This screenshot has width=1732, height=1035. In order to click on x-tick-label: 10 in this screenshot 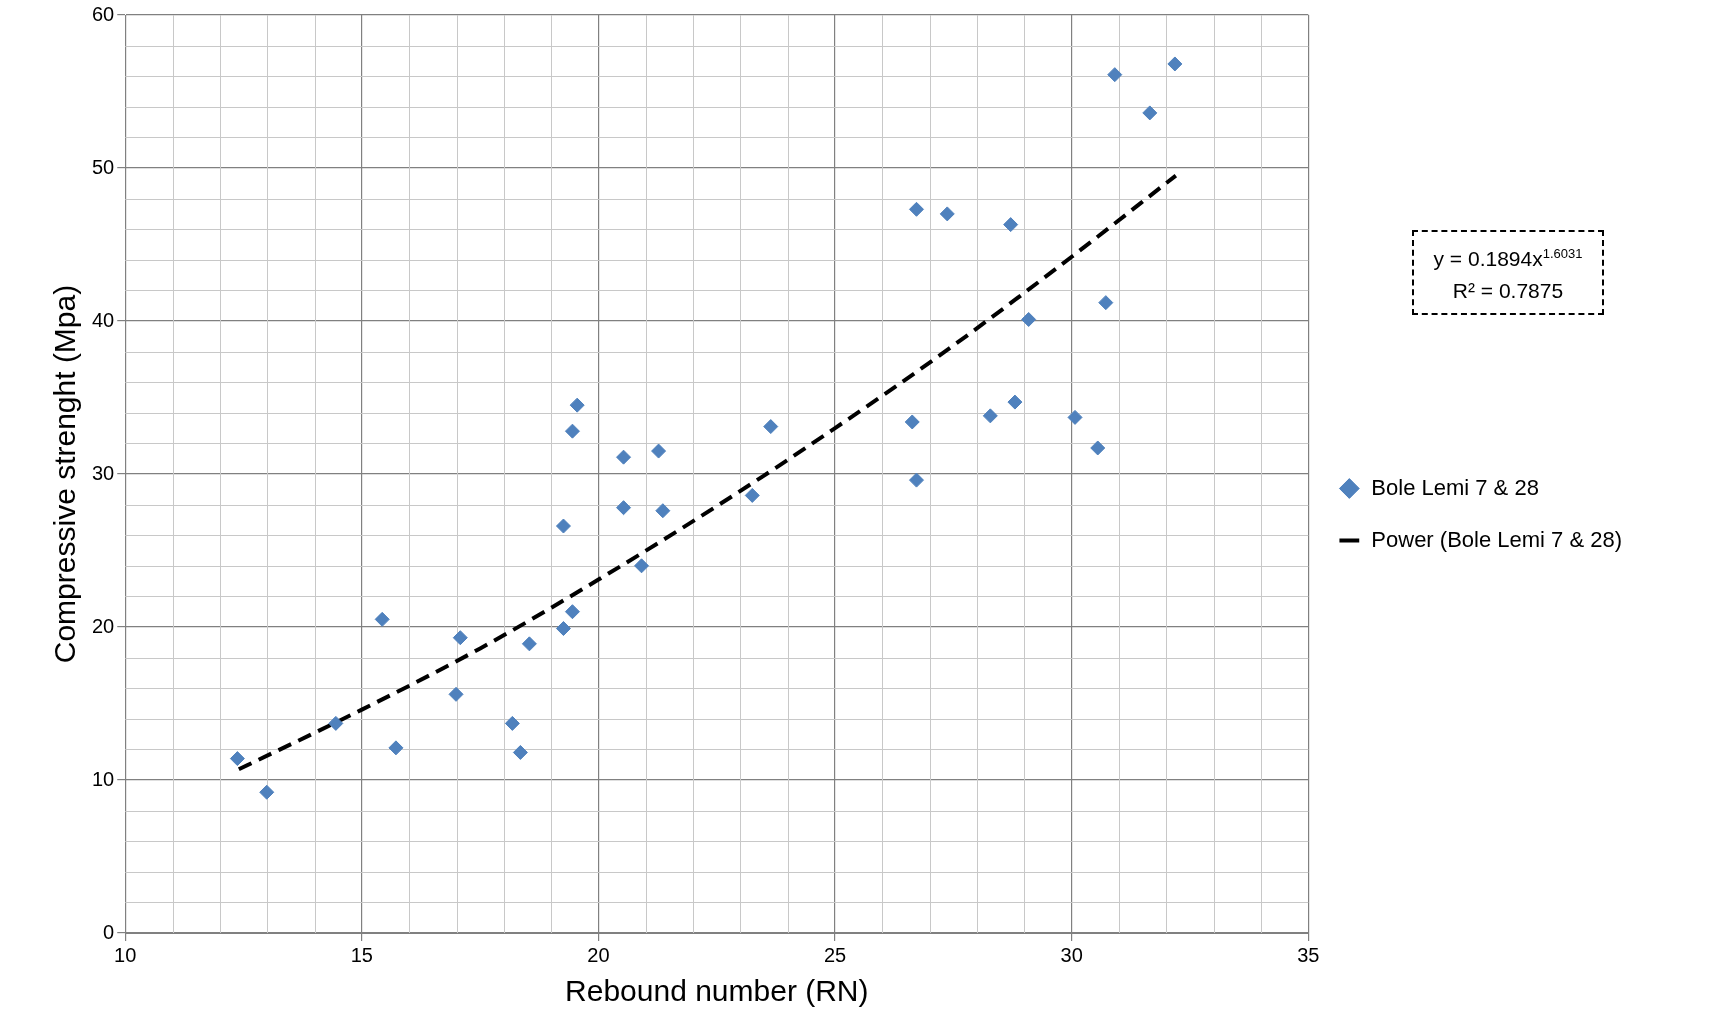, I will do `click(125, 954)`.